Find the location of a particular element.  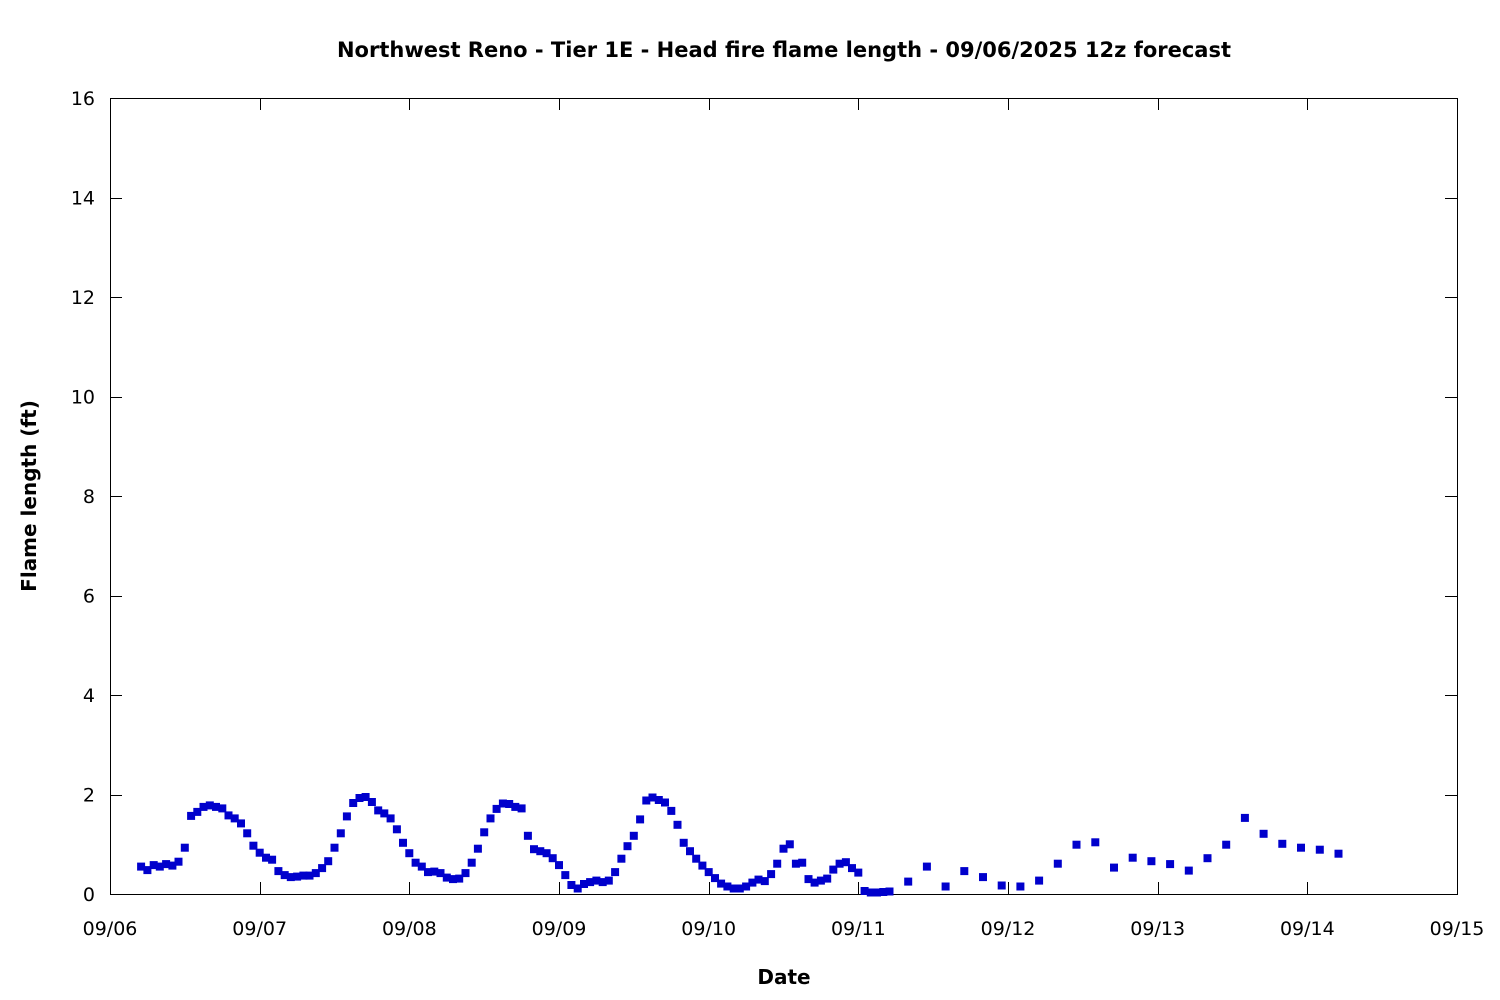

x-tick-label: 09/10 is located at coordinates (708, 929).